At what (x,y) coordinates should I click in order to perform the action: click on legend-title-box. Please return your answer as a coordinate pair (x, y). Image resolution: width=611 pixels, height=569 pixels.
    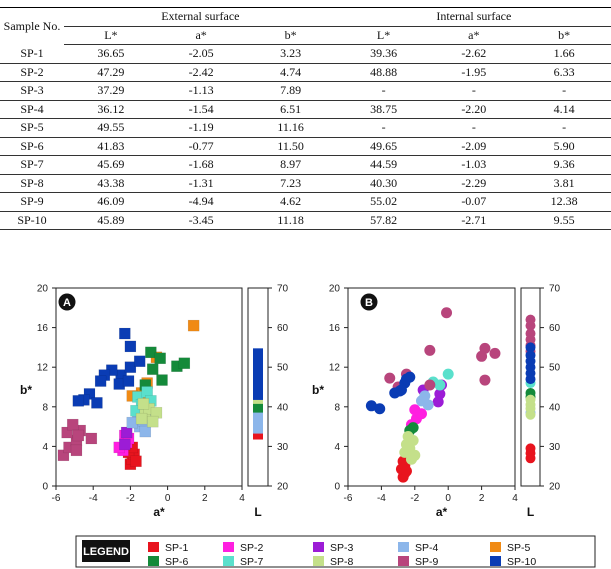
    Looking at the image, I should click on (106, 551).